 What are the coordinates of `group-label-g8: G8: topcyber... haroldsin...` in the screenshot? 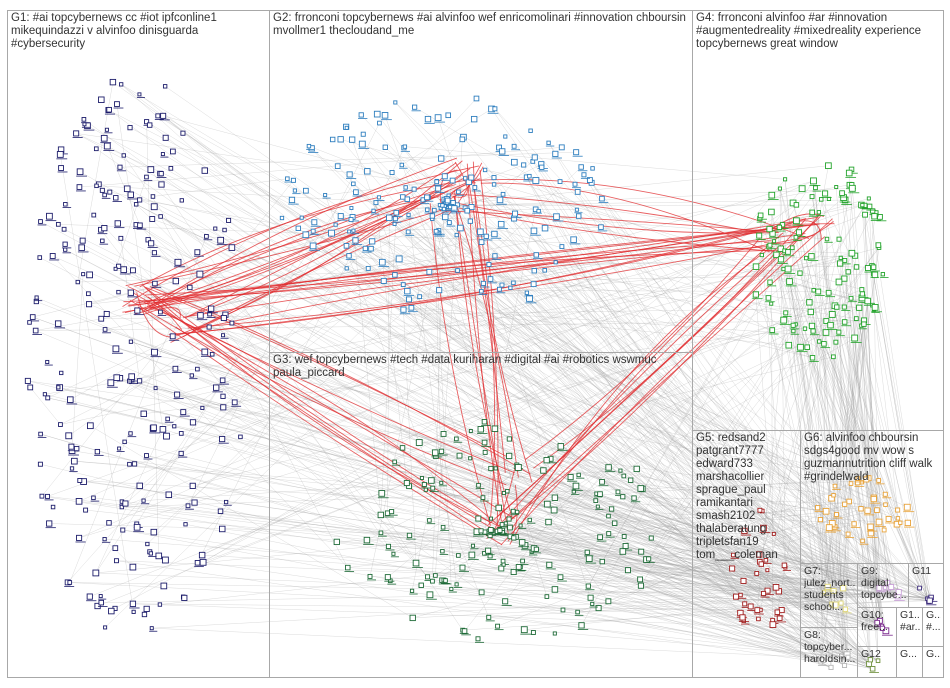 It's located at (829, 647).